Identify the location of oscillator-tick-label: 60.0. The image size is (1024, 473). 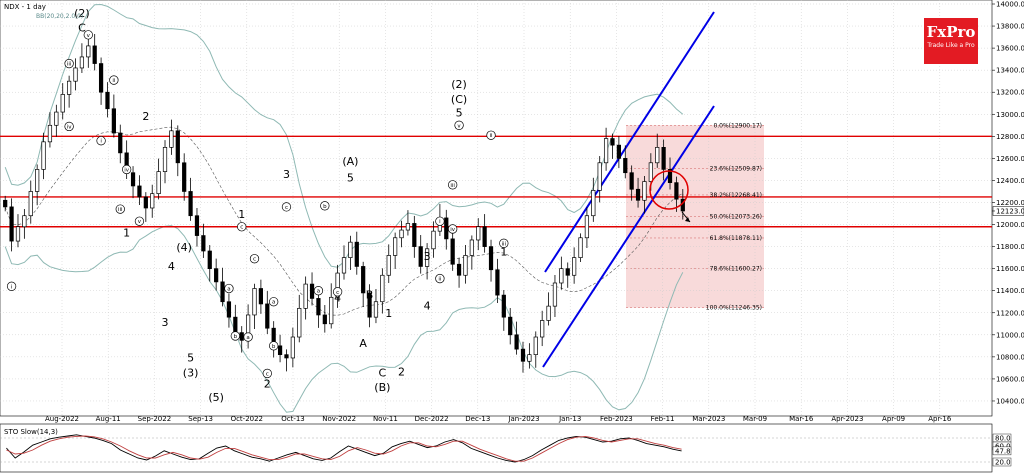
(1003, 447).